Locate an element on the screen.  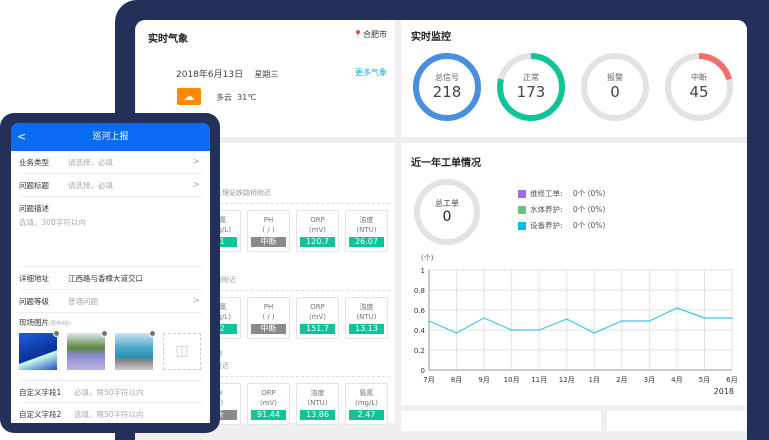
x-tick-label: 7月 is located at coordinates (428, 380).